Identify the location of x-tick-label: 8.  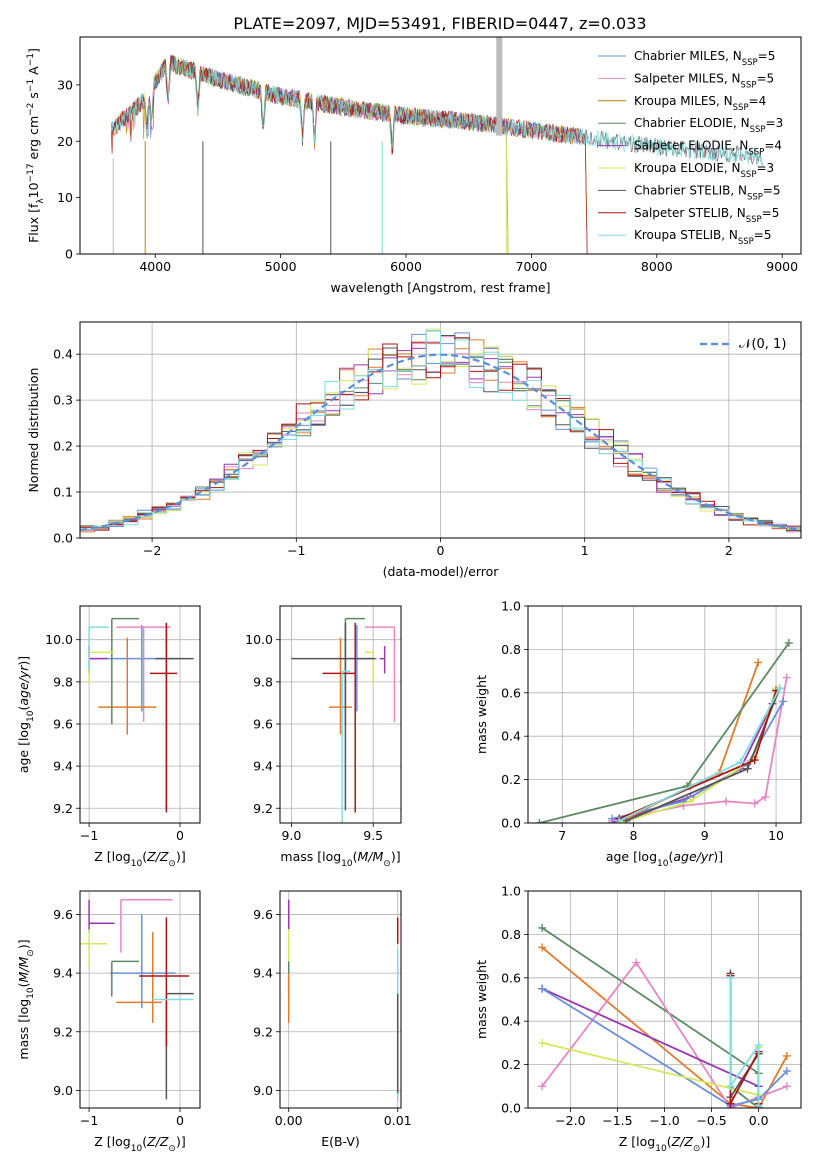
(634, 835).